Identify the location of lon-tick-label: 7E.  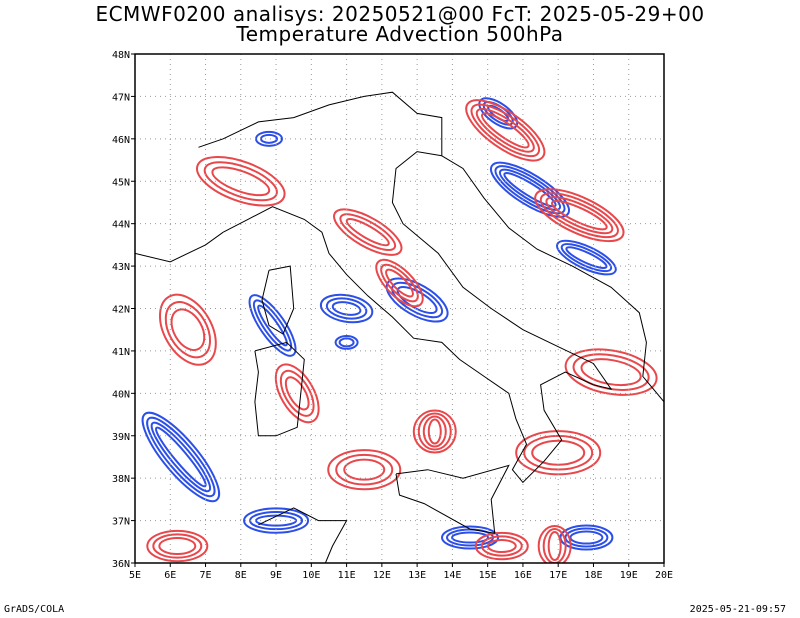
(206, 575).